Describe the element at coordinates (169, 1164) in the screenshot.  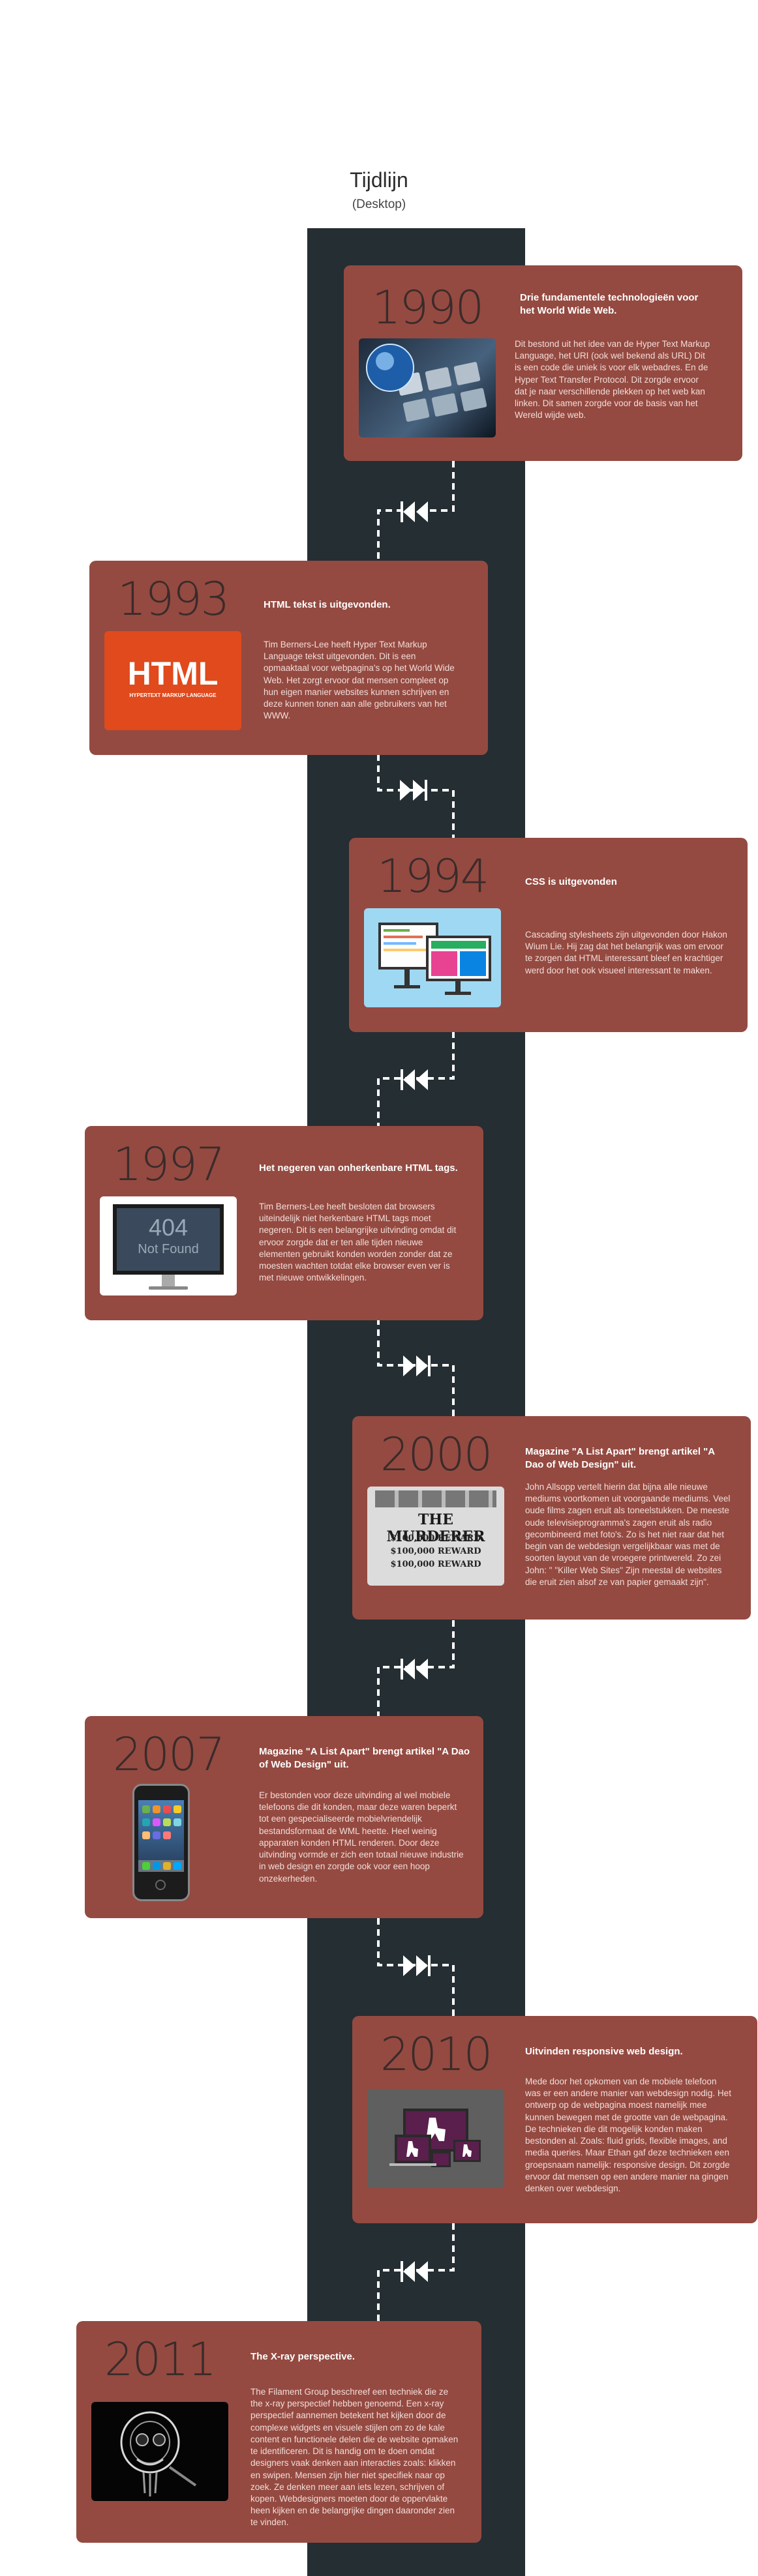
I see `card-year: 1997` at that location.